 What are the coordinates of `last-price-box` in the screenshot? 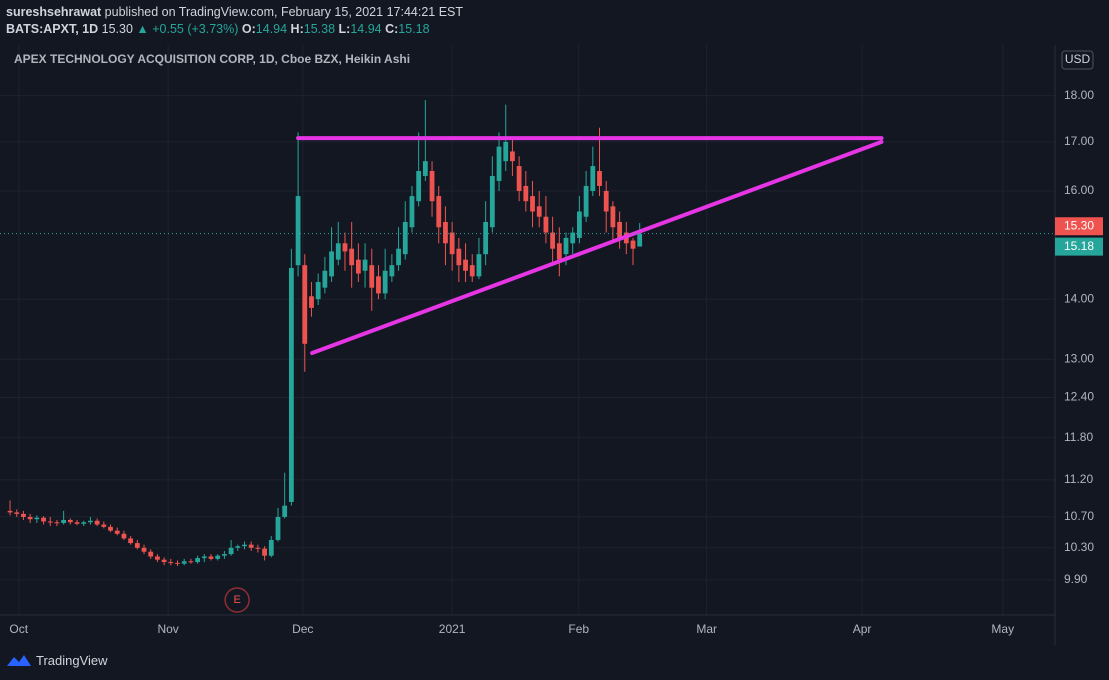 It's located at (1079, 226).